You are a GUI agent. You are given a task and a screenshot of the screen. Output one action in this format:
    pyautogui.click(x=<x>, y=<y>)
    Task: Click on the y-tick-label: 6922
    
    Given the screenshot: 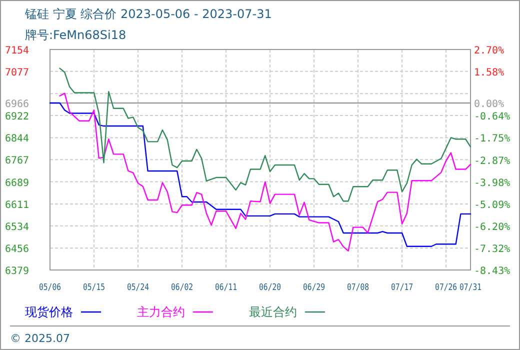 What is the action you would take?
    pyautogui.click(x=17, y=117)
    